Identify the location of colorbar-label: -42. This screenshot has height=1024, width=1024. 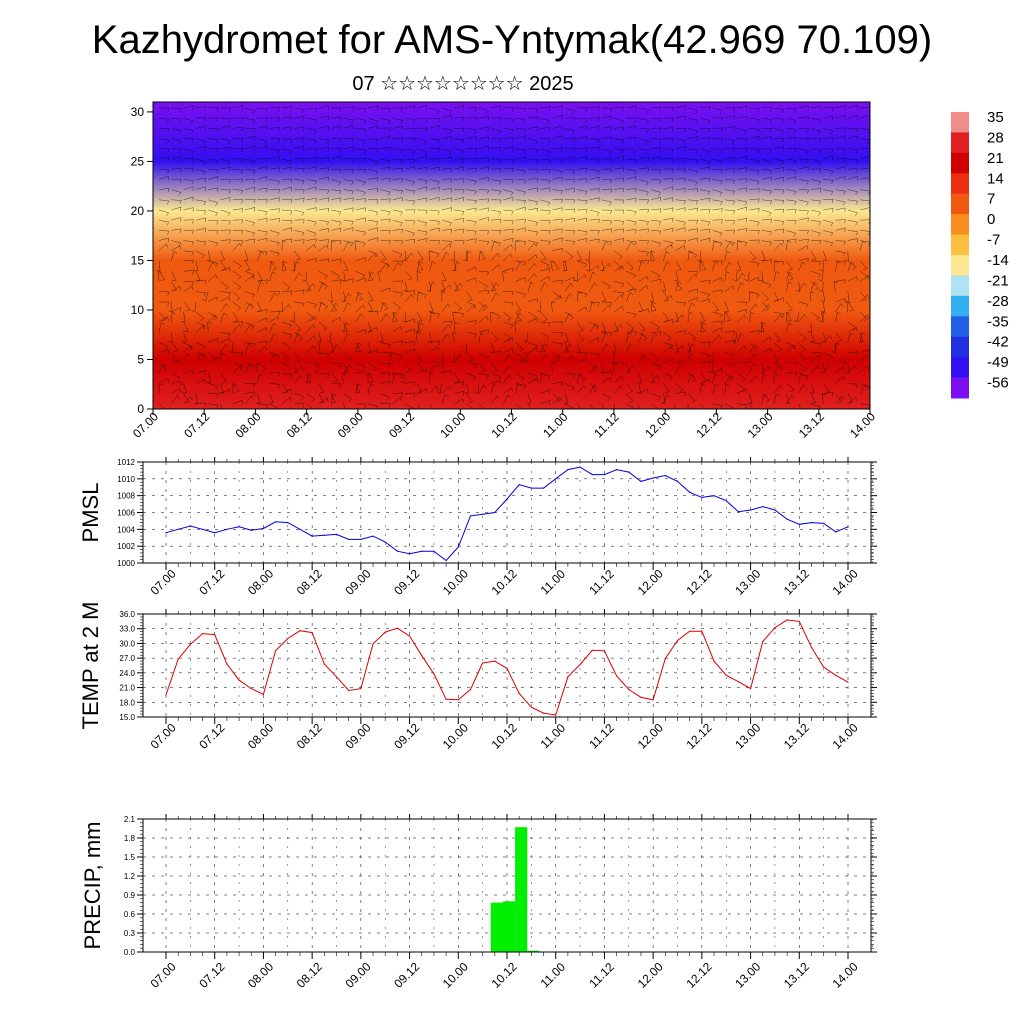
(998, 342).